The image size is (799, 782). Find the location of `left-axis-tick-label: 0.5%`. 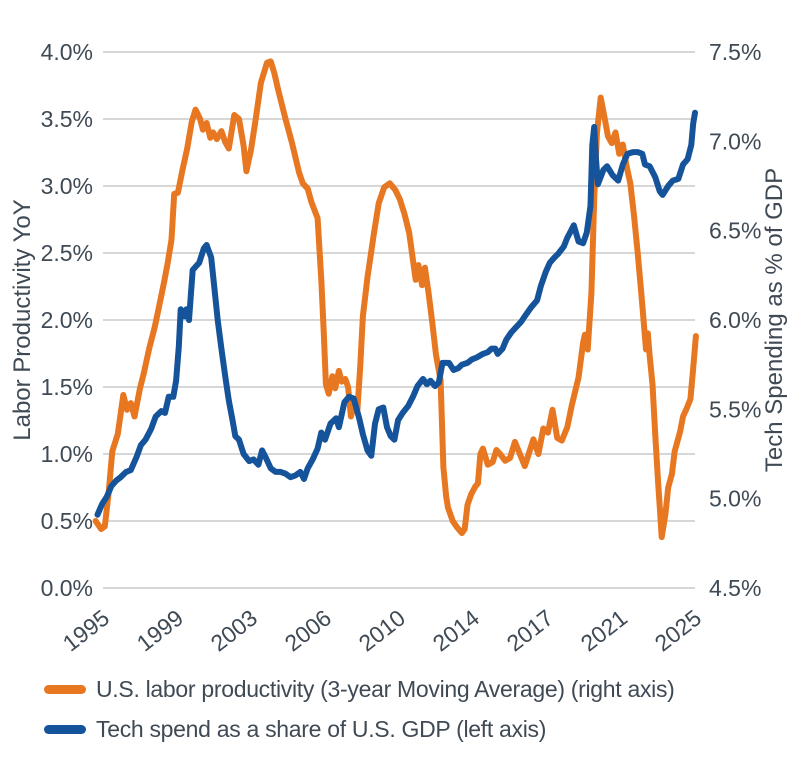

left-axis-tick-label: 0.5% is located at coordinates (67, 521).